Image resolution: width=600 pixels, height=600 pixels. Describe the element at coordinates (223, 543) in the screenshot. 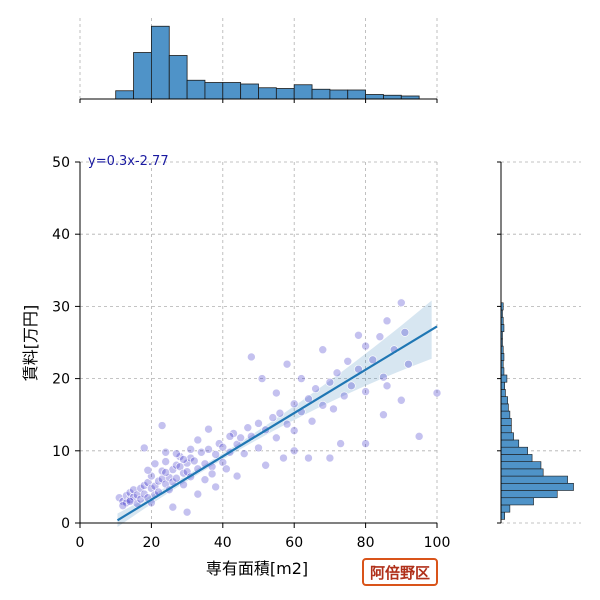

I see `x-tick-label: 40` at that location.